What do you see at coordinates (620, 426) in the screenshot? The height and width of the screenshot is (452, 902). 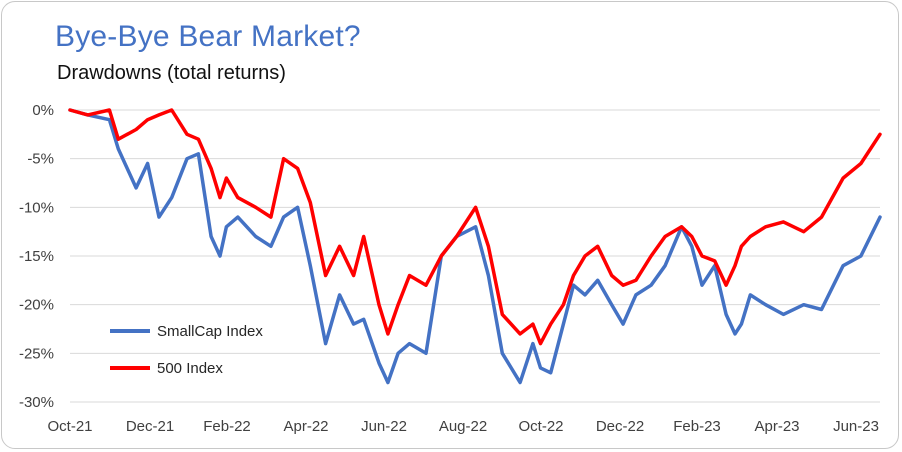 I see `x-tick-label: Dec-22` at bounding box center [620, 426].